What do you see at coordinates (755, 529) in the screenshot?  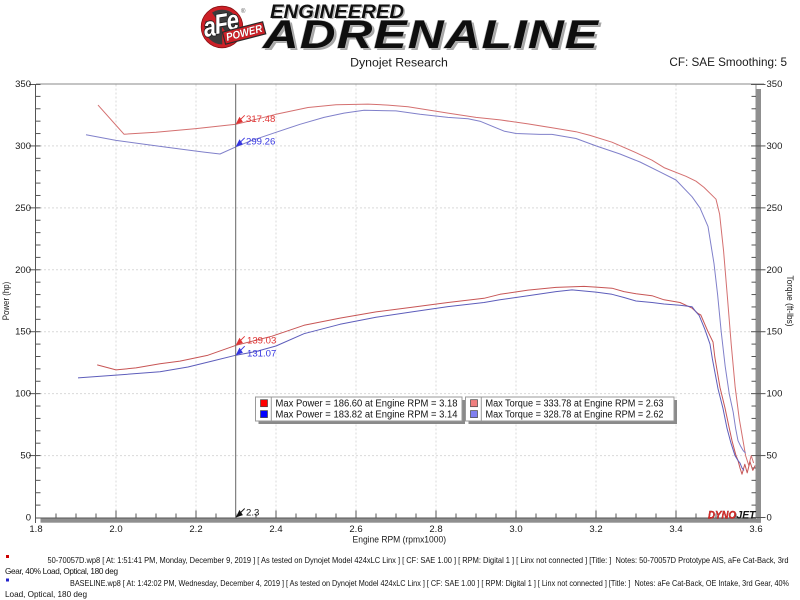 I see `svg-text: 3.6` at bounding box center [755, 529].